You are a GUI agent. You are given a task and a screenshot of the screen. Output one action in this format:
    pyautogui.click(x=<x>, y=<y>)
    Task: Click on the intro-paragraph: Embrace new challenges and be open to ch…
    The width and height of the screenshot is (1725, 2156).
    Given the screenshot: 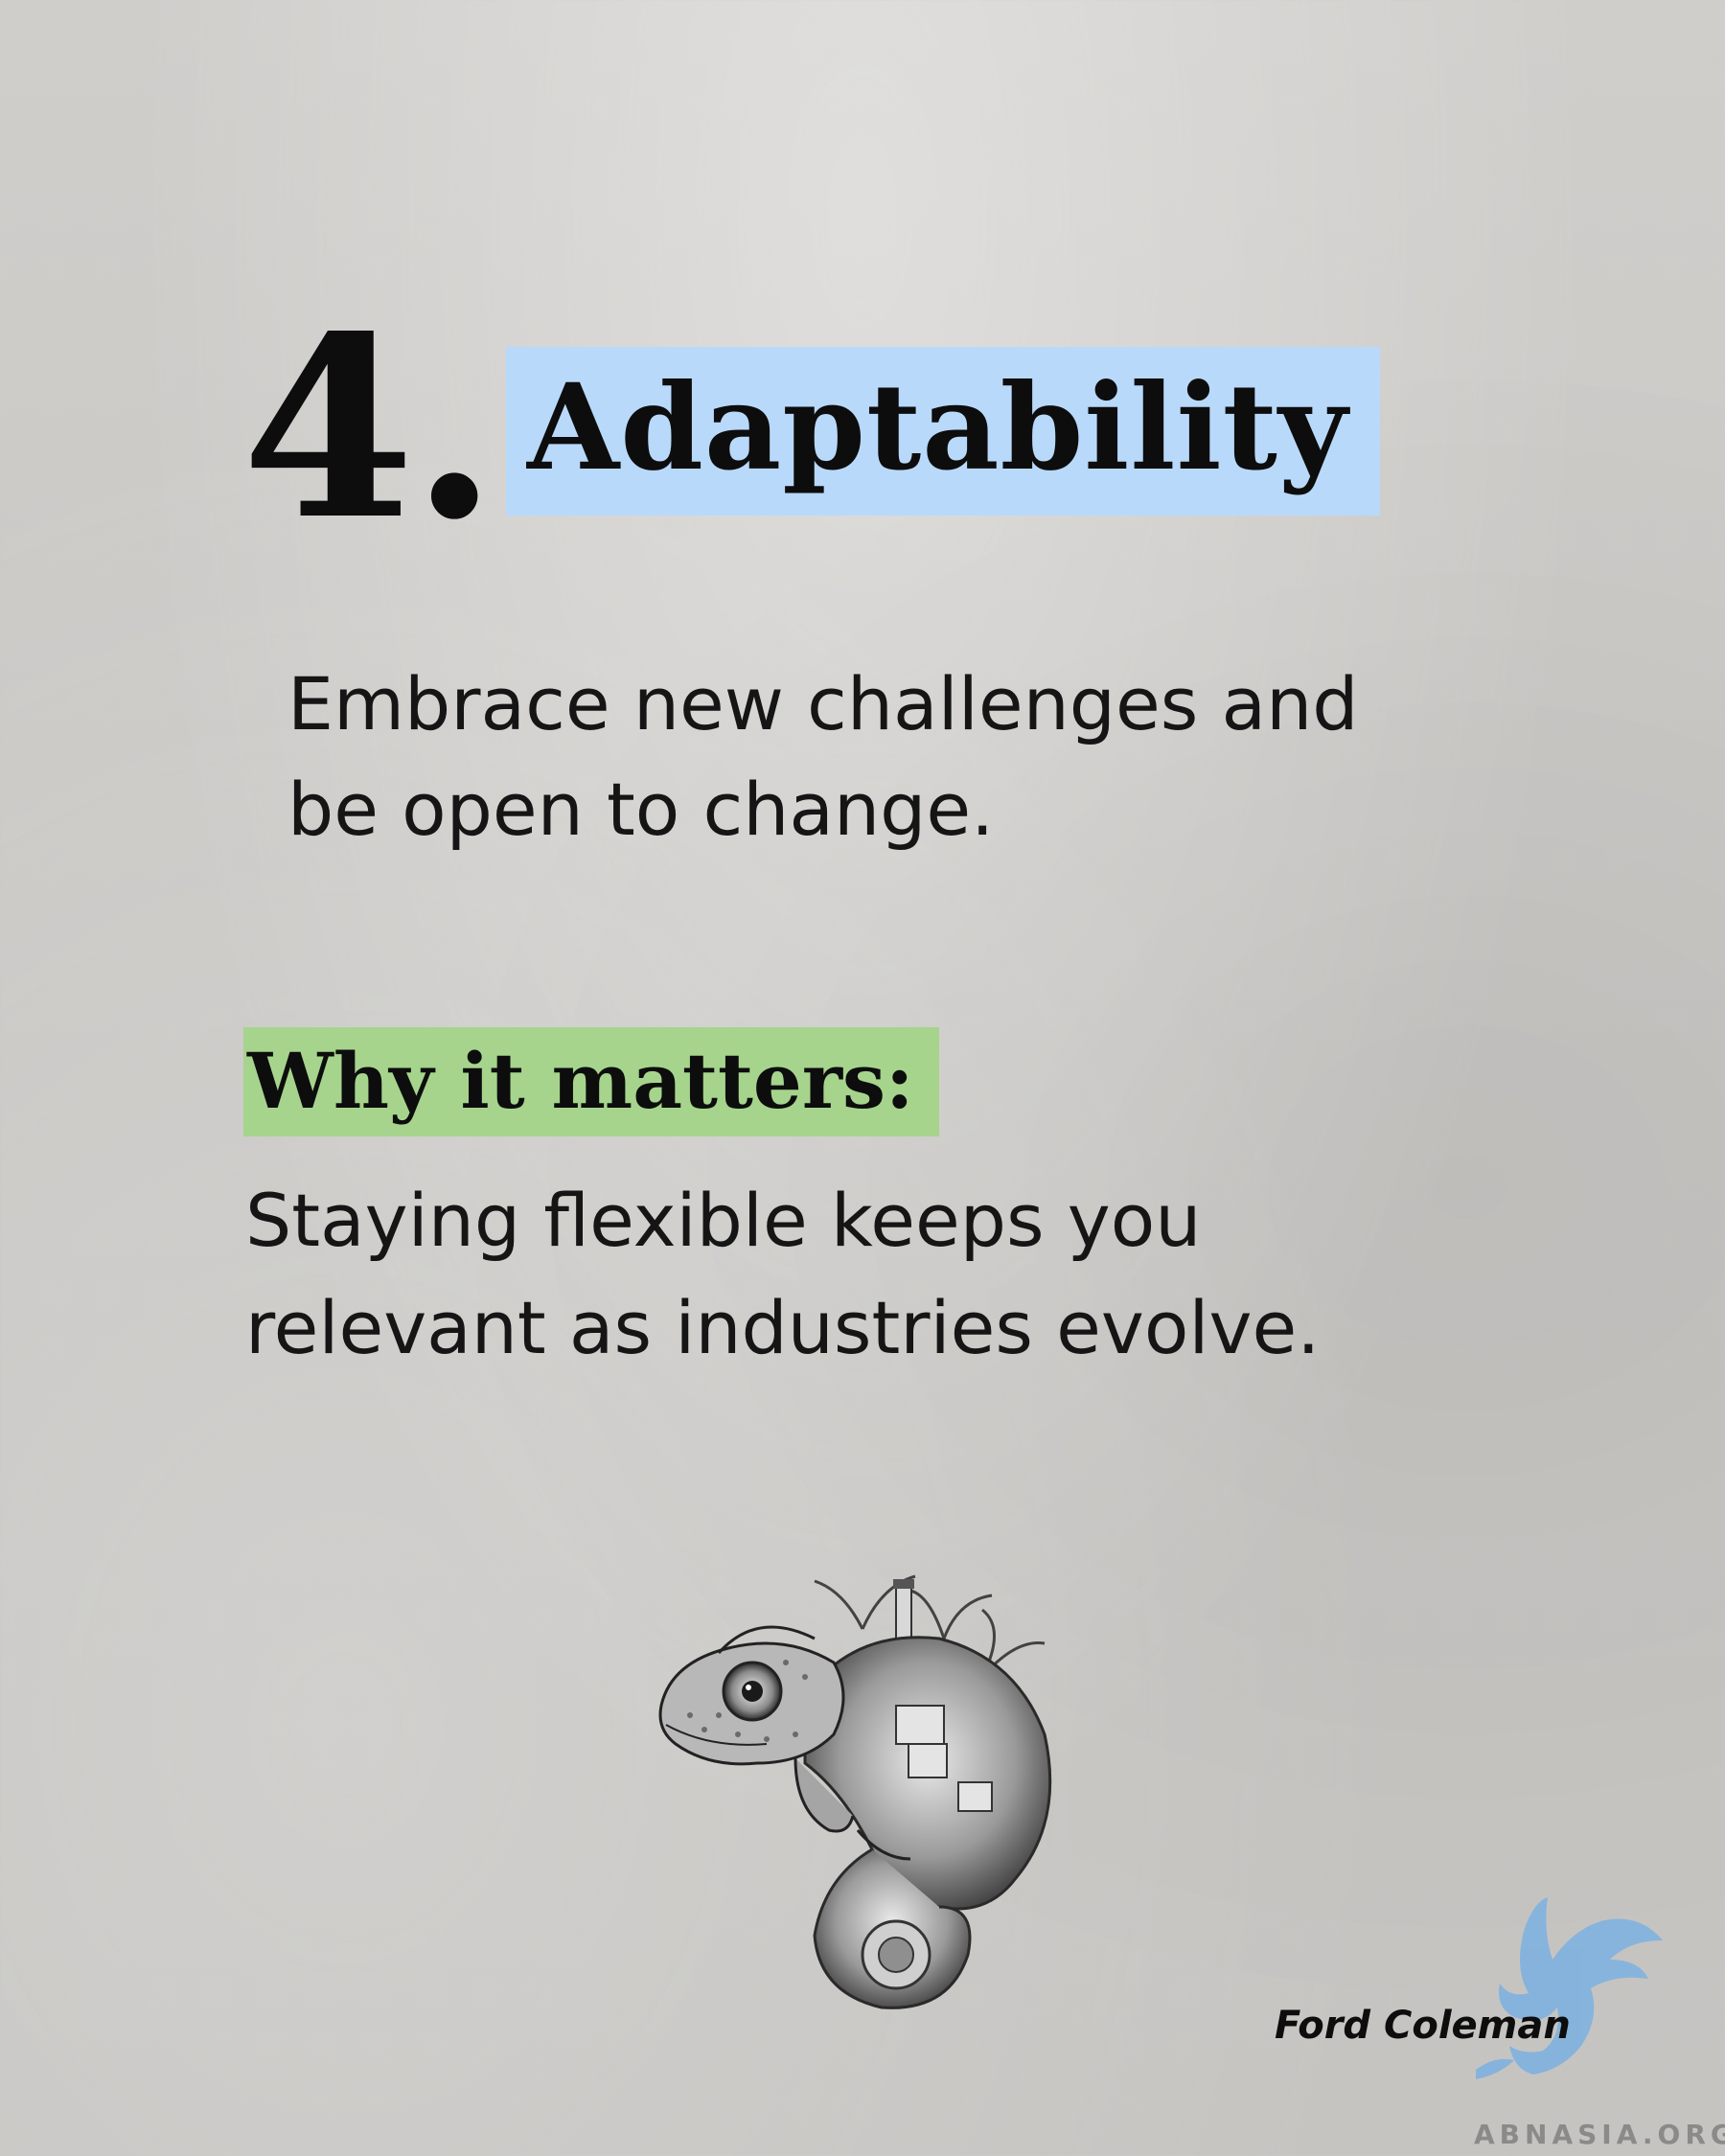 What is the action you would take?
    pyautogui.click(x=863, y=757)
    